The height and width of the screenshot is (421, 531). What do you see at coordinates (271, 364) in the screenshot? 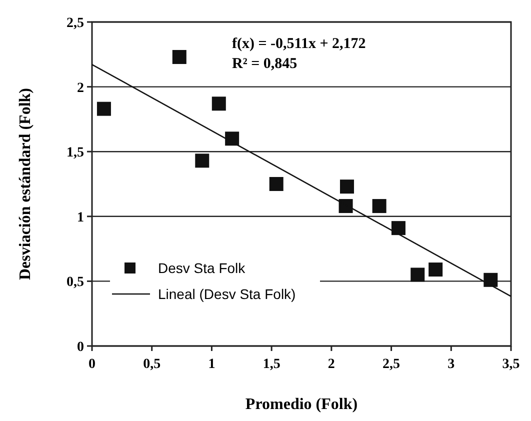
I see `x-tick-label: 1,5` at bounding box center [271, 364].